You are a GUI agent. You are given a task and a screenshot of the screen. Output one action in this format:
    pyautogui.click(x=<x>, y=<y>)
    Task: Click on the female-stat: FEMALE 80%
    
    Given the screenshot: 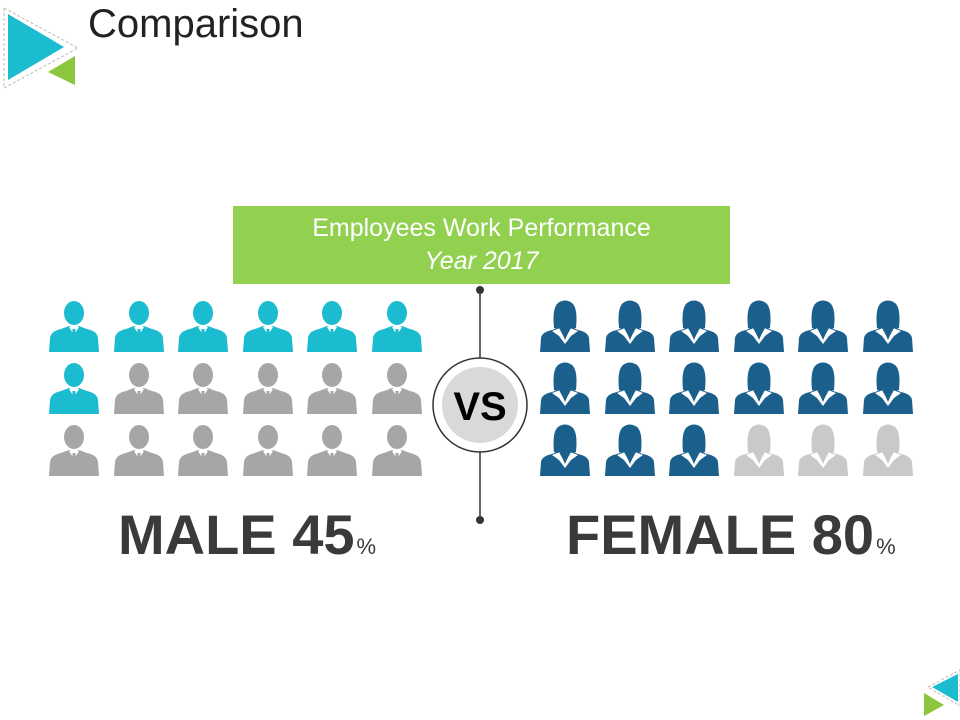 What is the action you would take?
    pyautogui.click(x=731, y=534)
    